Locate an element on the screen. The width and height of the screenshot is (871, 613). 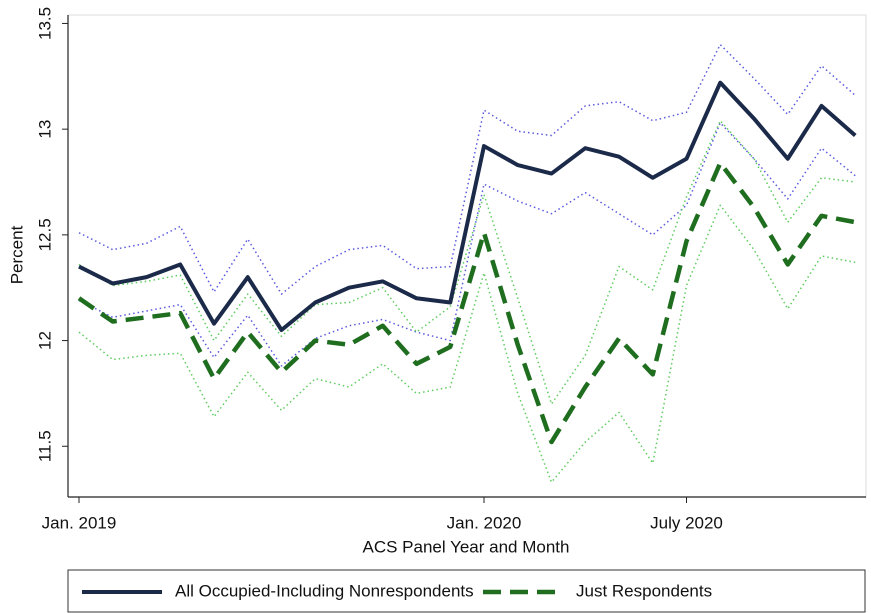
y-tick-label: 11.5 is located at coordinates (44, 446).